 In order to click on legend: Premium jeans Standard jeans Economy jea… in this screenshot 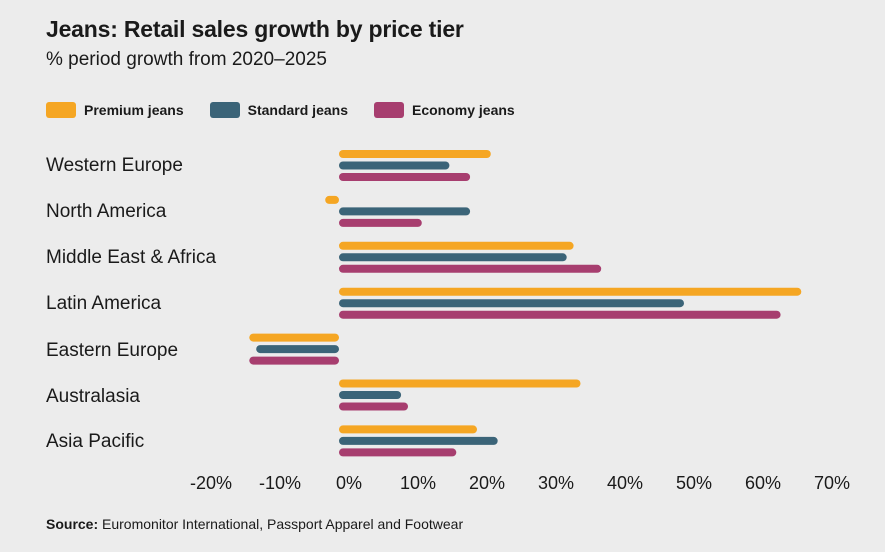, I will do `click(293, 110)`.